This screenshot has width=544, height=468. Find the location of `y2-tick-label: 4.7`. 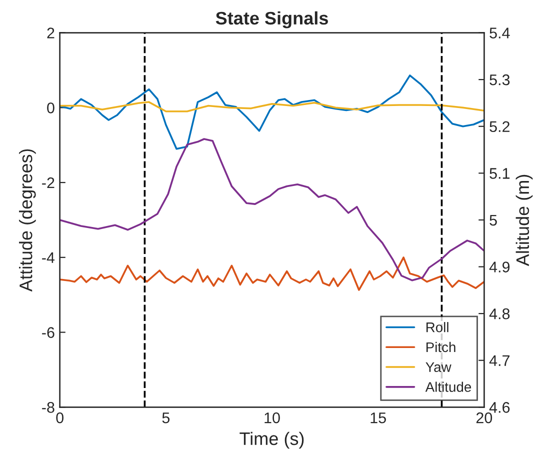

y2-tick-label: 4.7 is located at coordinates (499, 360).